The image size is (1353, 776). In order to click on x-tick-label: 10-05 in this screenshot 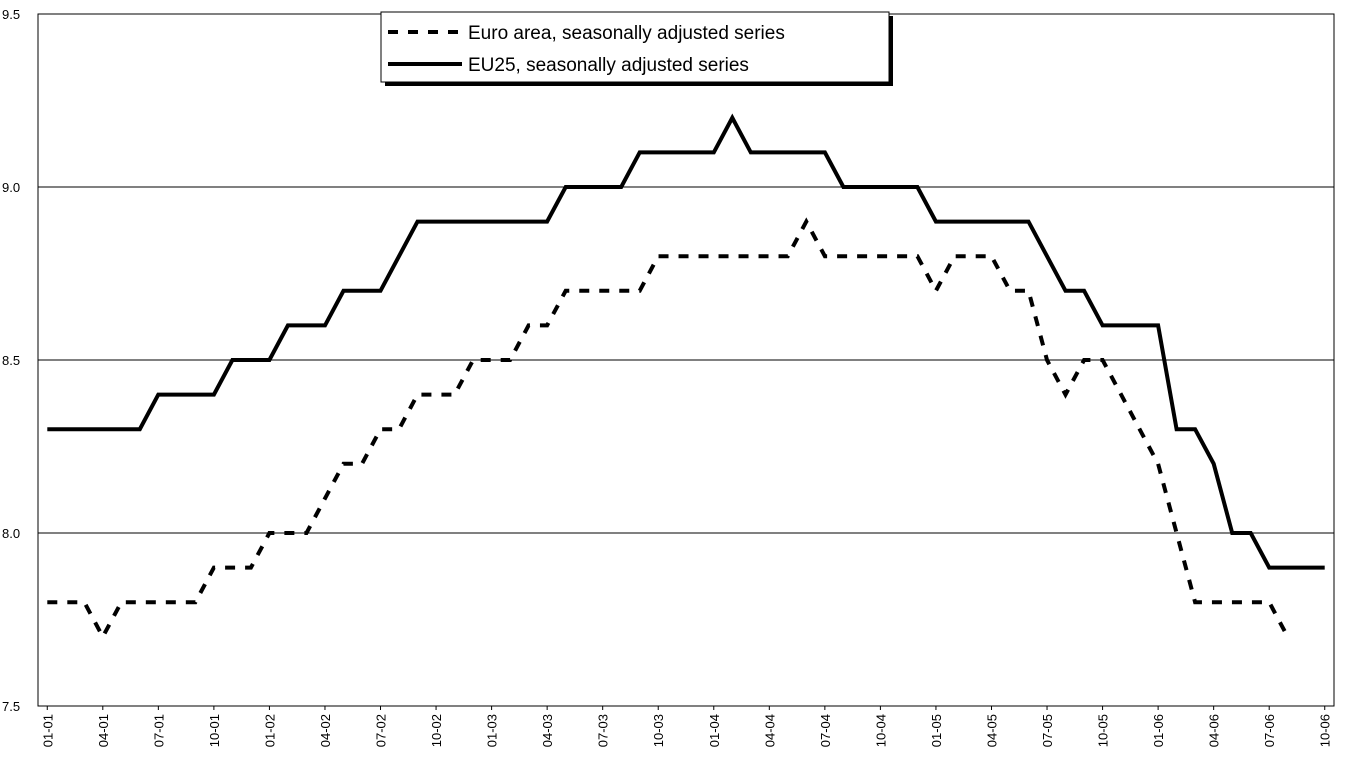, I will do `click(1103, 730)`.